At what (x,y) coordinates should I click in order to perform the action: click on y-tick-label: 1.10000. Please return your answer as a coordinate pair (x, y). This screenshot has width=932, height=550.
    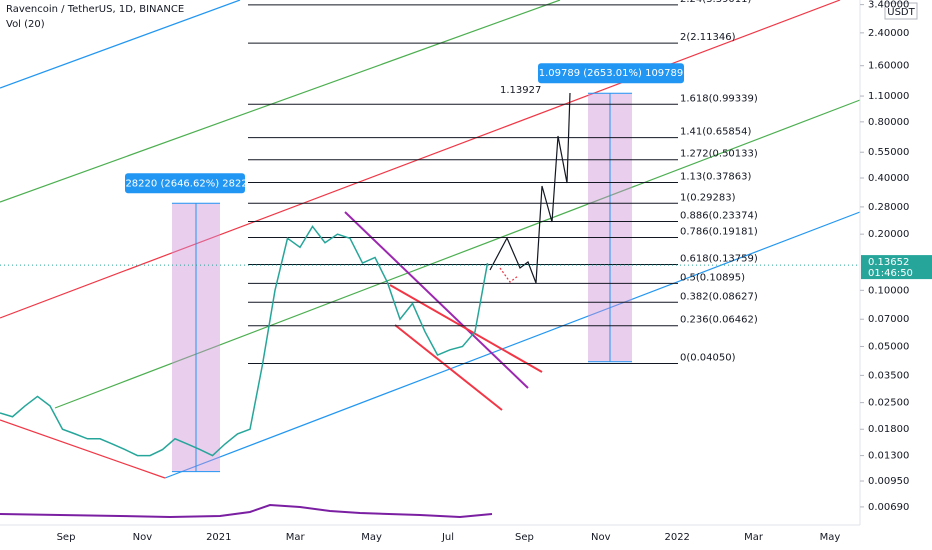
    Looking at the image, I should click on (888, 96).